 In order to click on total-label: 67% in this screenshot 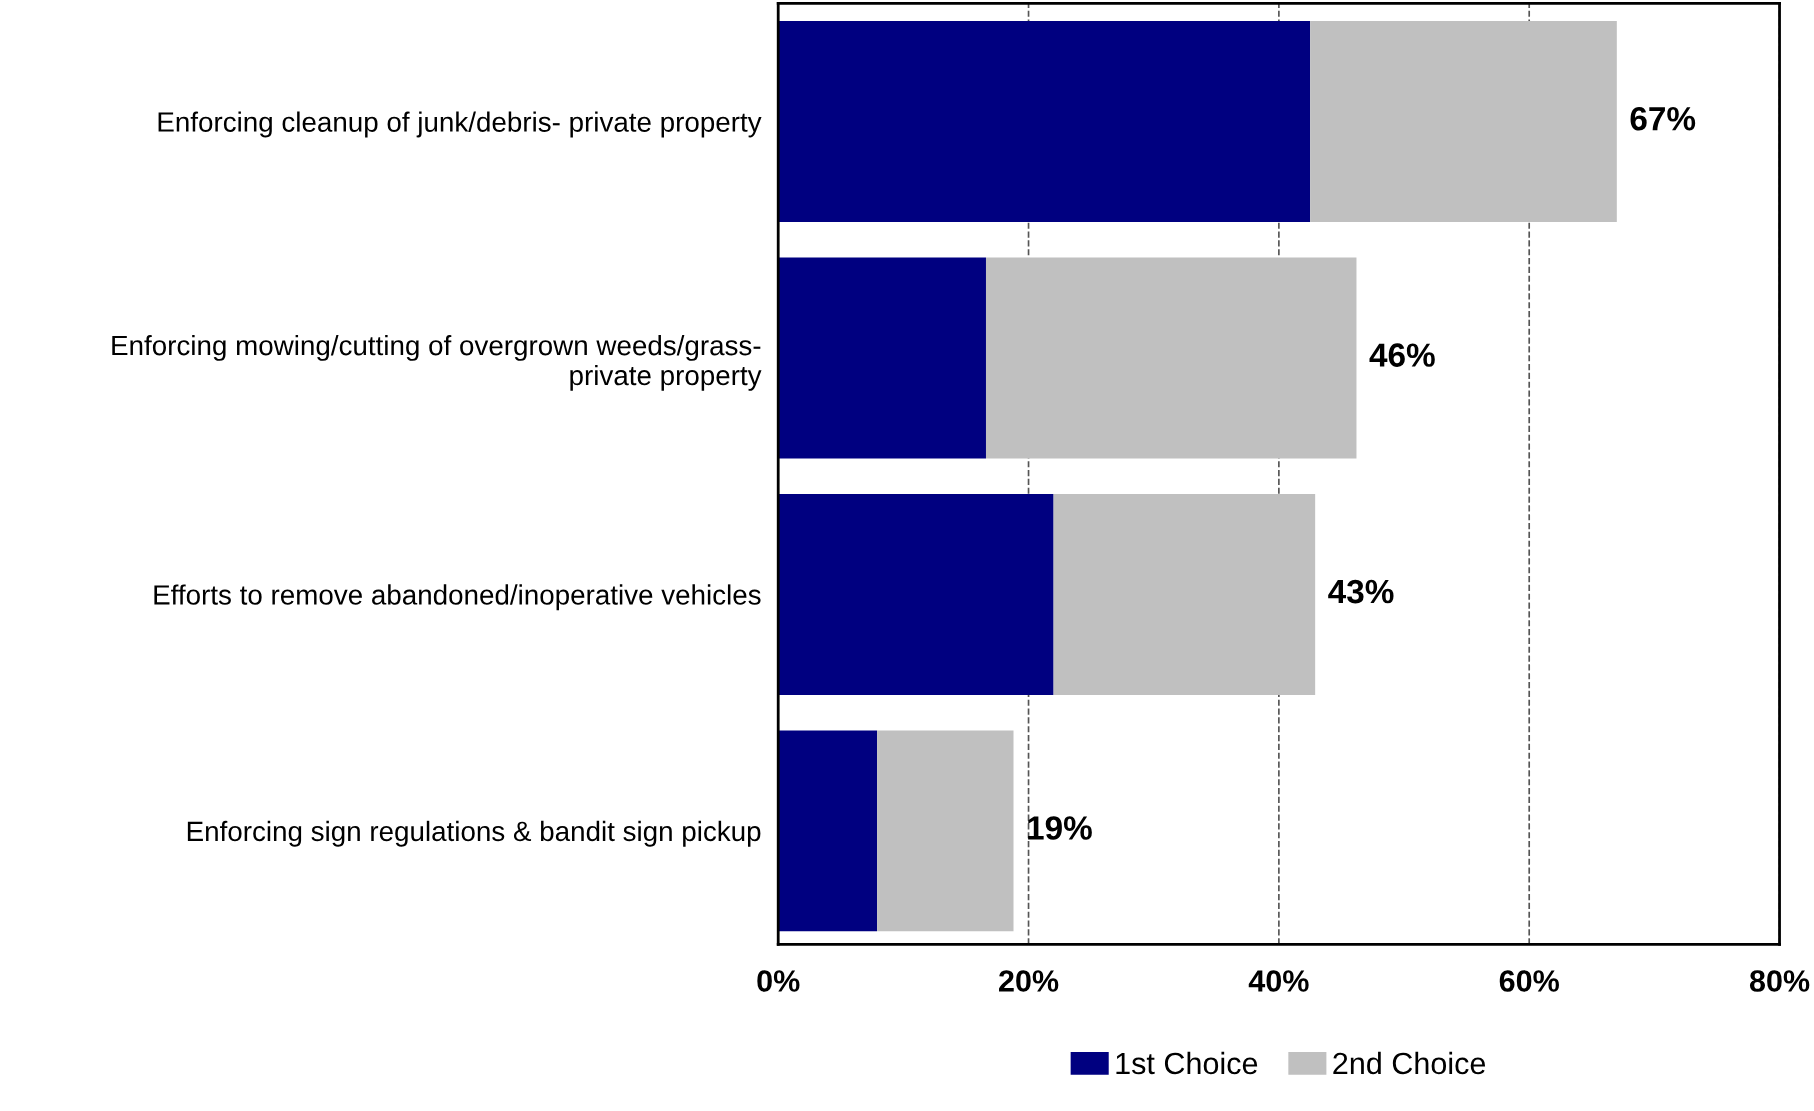, I will do `click(1663, 118)`.